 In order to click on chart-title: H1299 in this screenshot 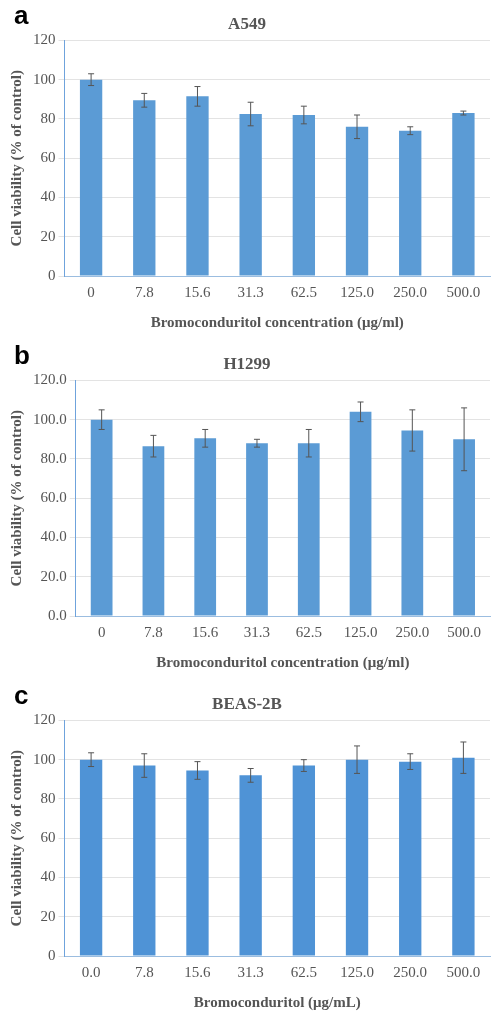, I will do `click(247, 363)`.